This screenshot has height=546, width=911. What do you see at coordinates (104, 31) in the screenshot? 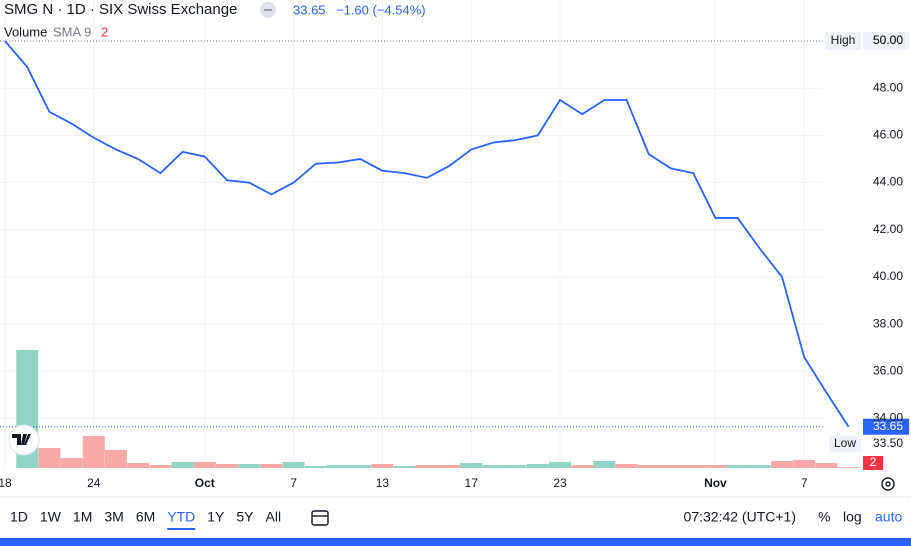
I see `volume-value: 2` at bounding box center [104, 31].